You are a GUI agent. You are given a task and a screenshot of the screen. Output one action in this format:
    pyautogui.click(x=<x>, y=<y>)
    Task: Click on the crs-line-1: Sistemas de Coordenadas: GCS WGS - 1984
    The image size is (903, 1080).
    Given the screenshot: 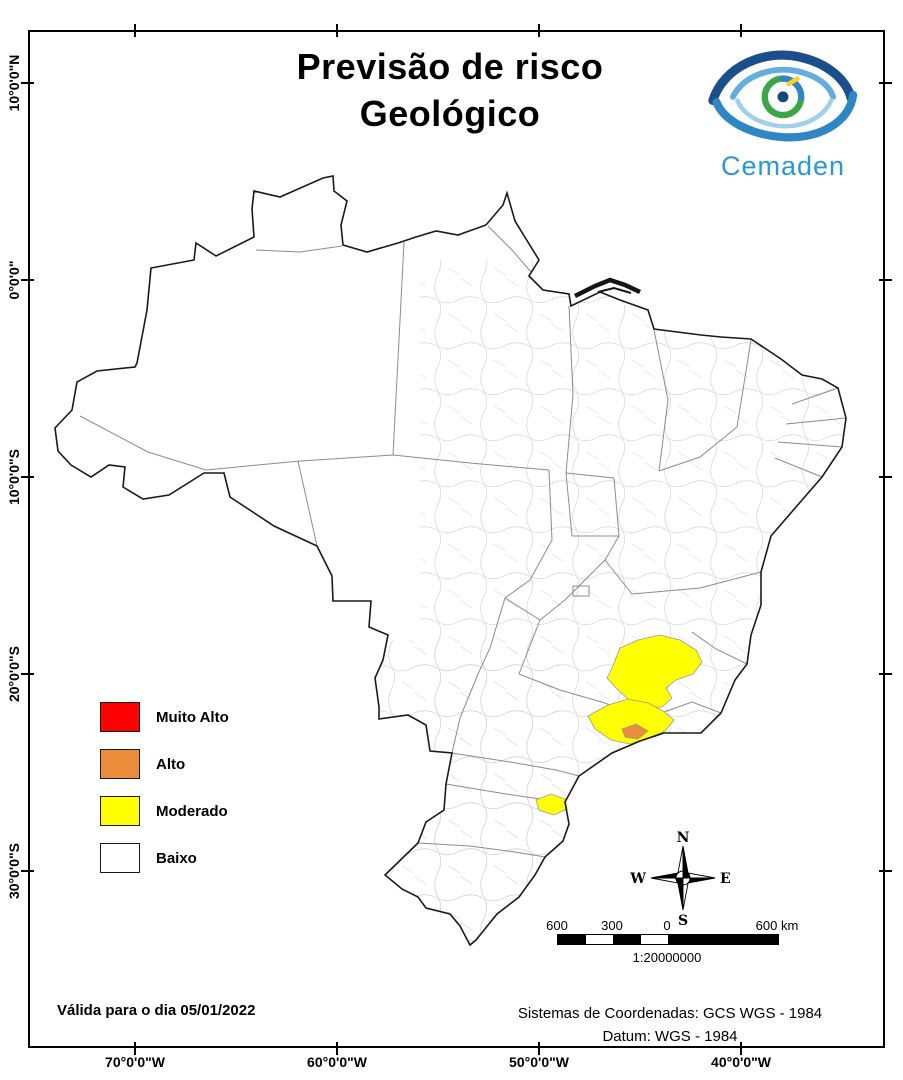 What is the action you would take?
    pyautogui.click(x=670, y=1013)
    